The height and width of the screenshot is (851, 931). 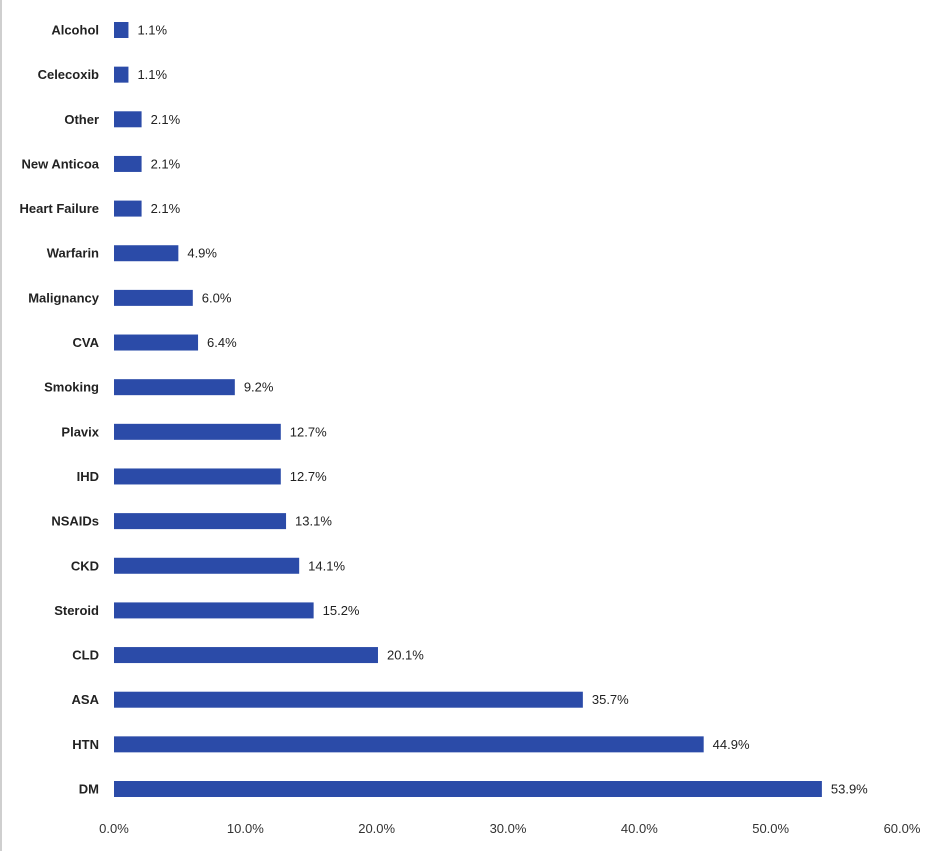 I want to click on category-label: Celecoxib, so click(x=68, y=74).